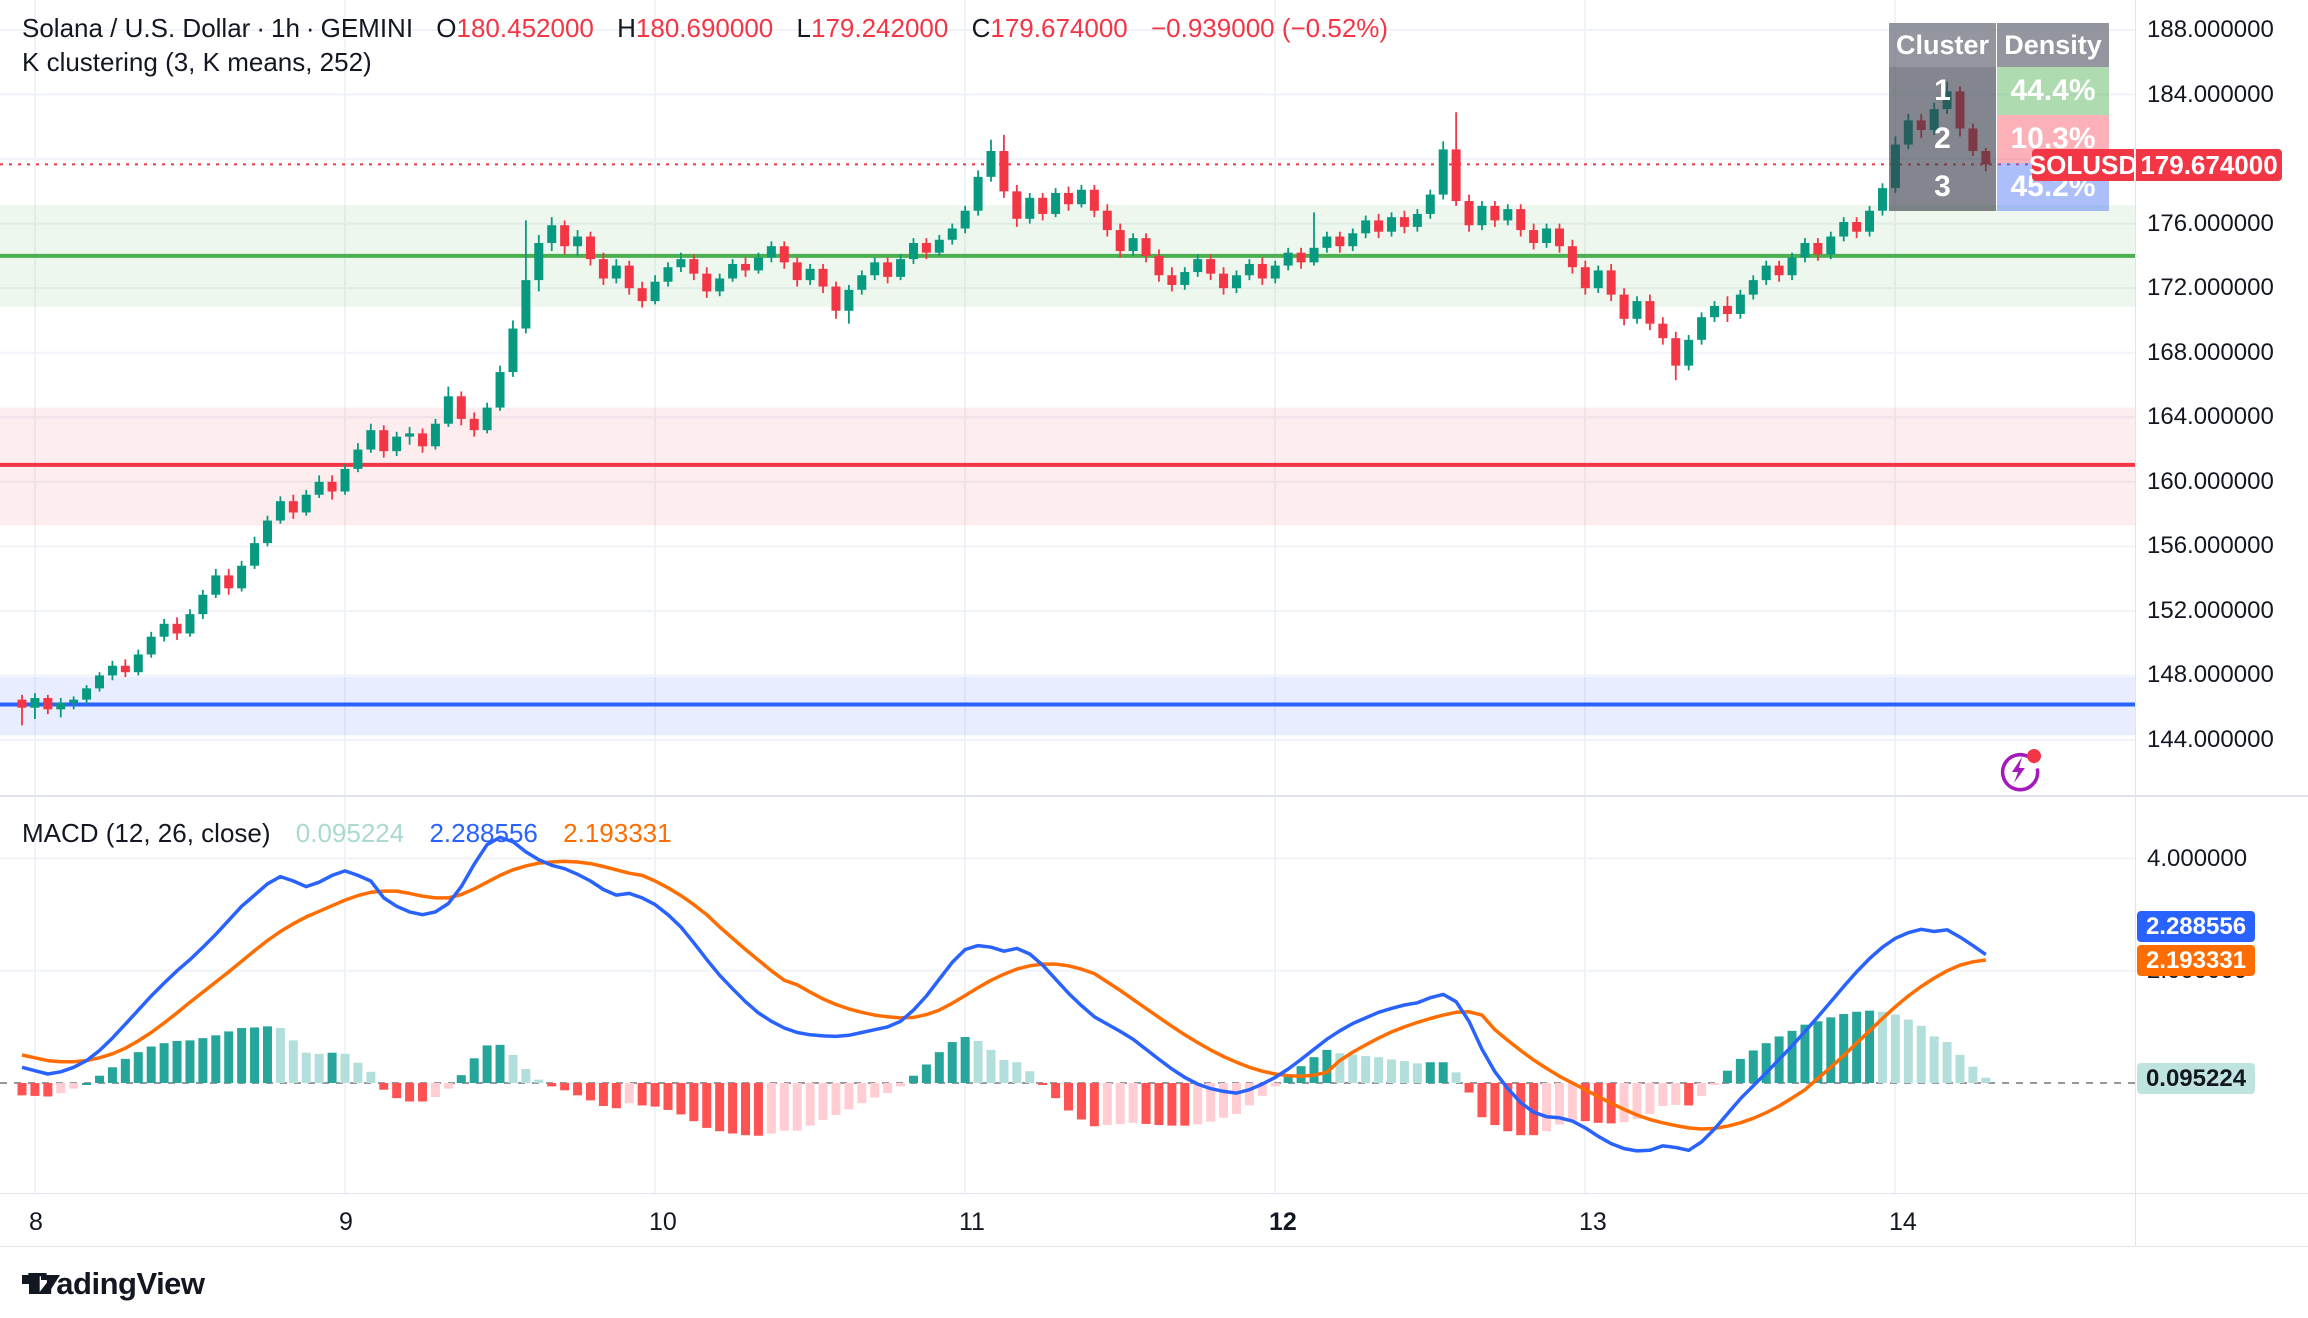 The height and width of the screenshot is (1318, 2308). What do you see at coordinates (1283, 1222) in the screenshot?
I see `time-axis-label-12: 12` at bounding box center [1283, 1222].